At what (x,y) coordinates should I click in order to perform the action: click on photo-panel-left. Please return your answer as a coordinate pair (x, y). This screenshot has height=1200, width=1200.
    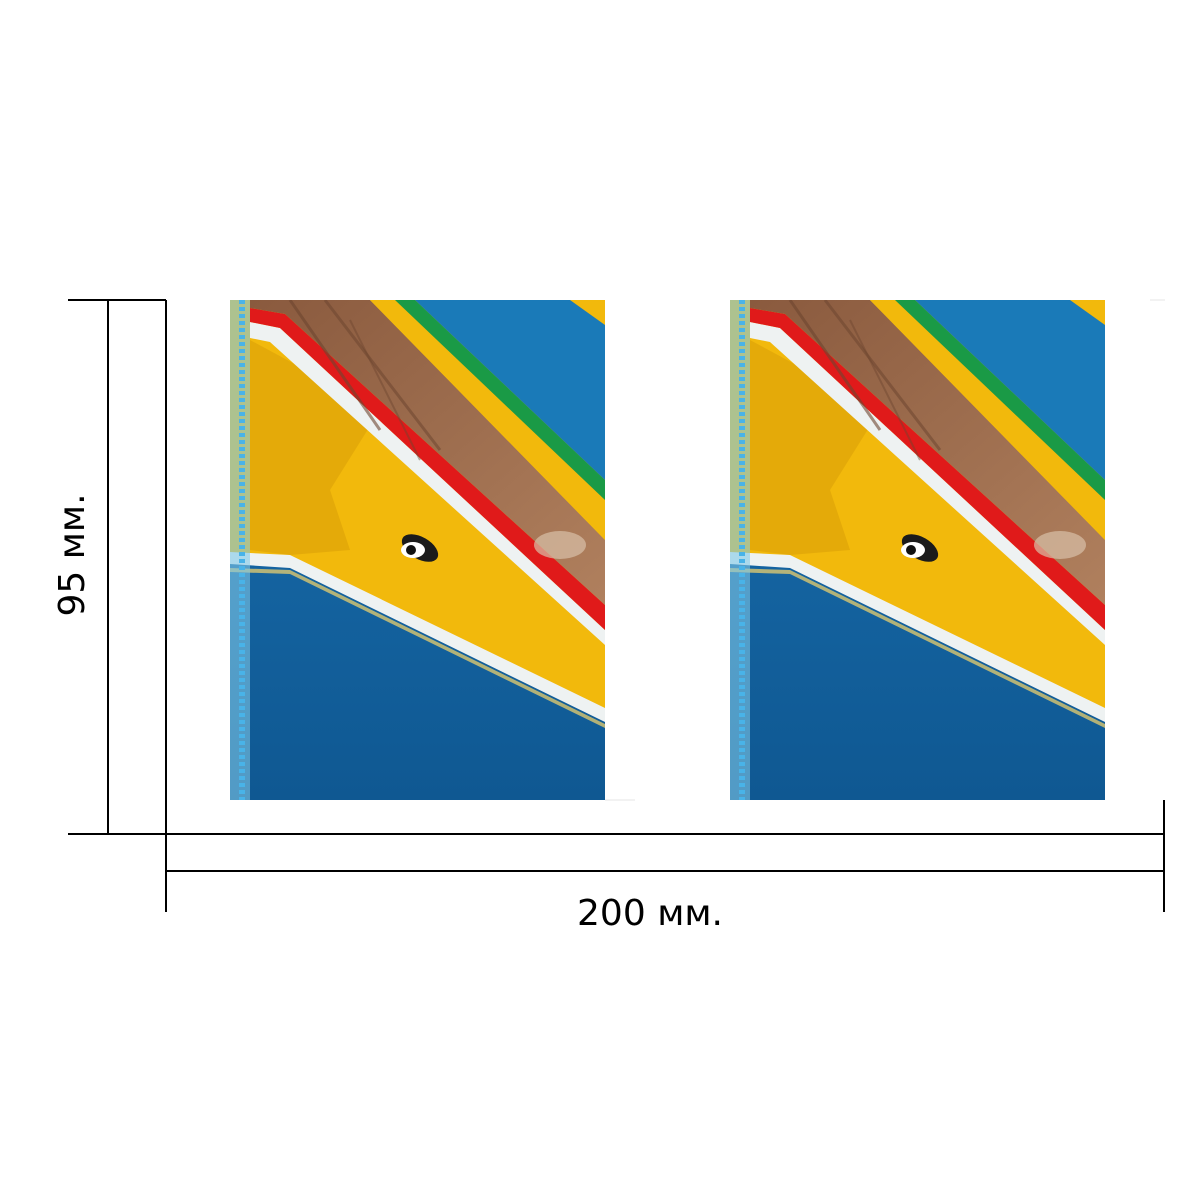
    Looking at the image, I should click on (417, 550).